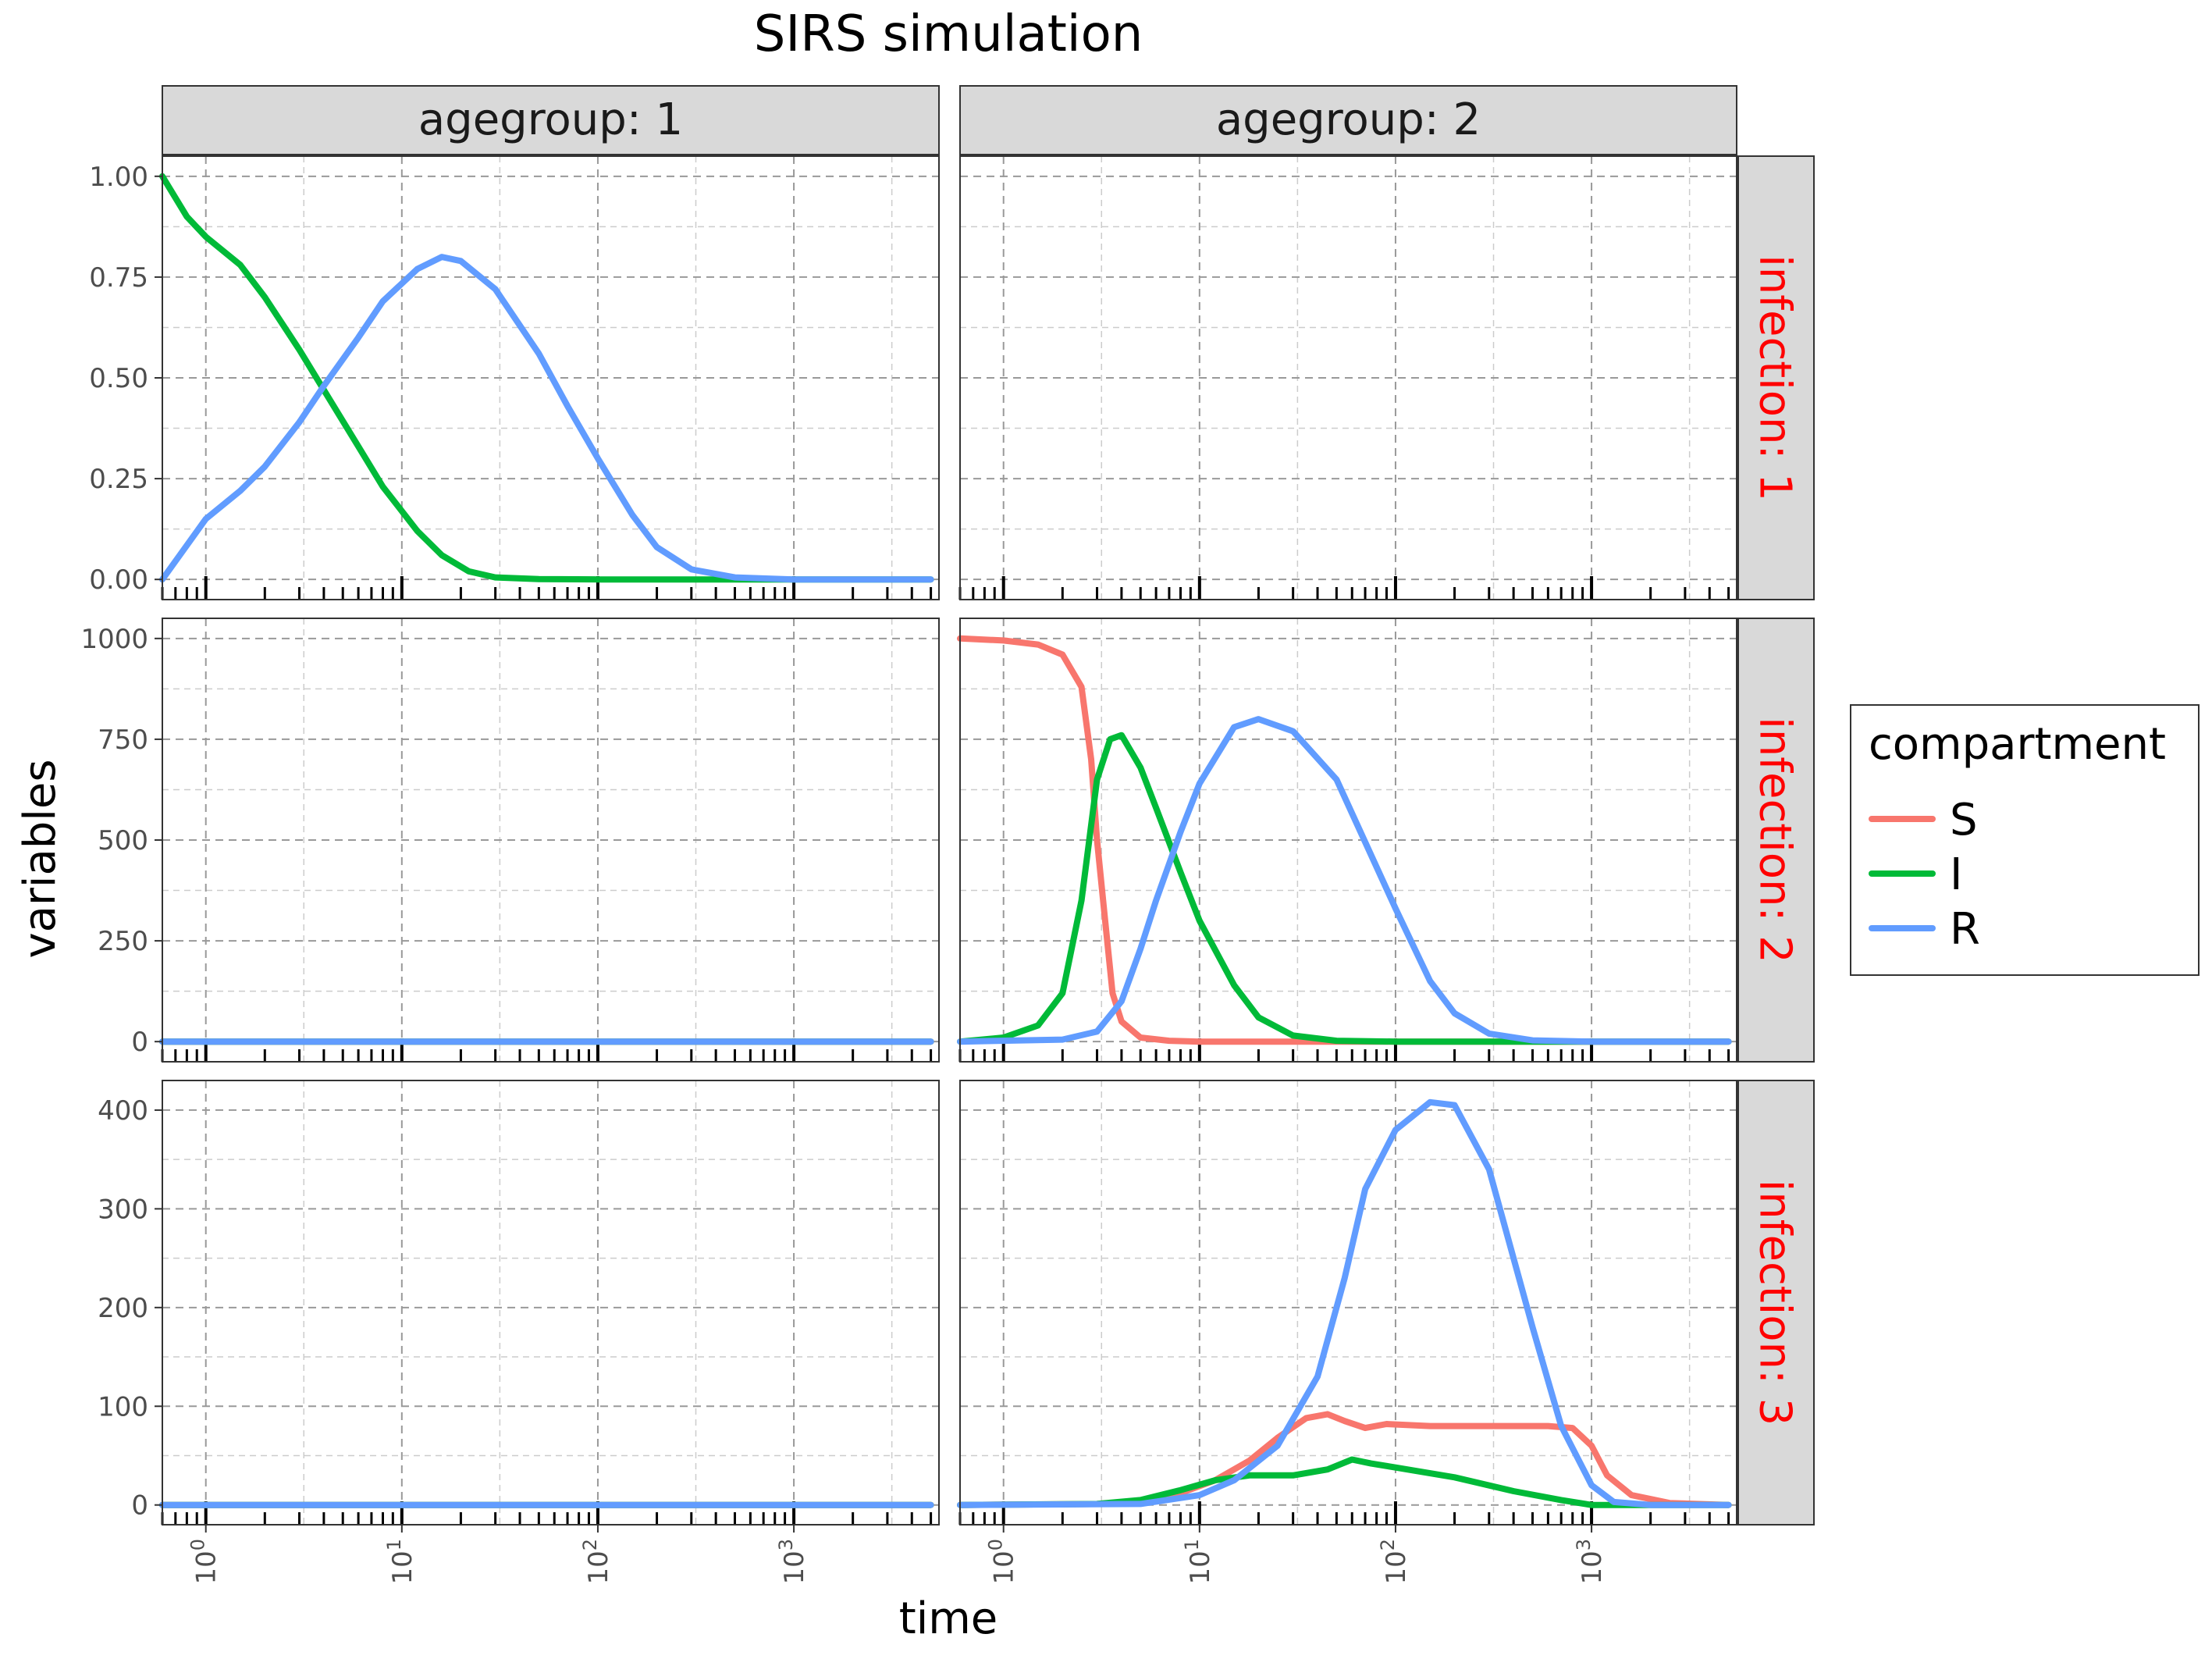  Describe the element at coordinates (123, 1209) in the screenshot. I see `y-tick-label: 300` at that location.